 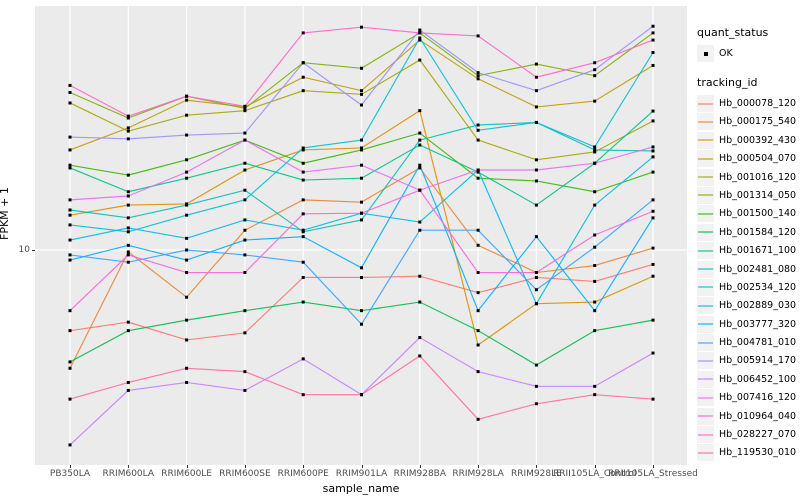 What do you see at coordinates (748, 251) in the screenshot?
I see `legend-entry-Hb_001671_100: Hb_001671_100` at bounding box center [748, 251].